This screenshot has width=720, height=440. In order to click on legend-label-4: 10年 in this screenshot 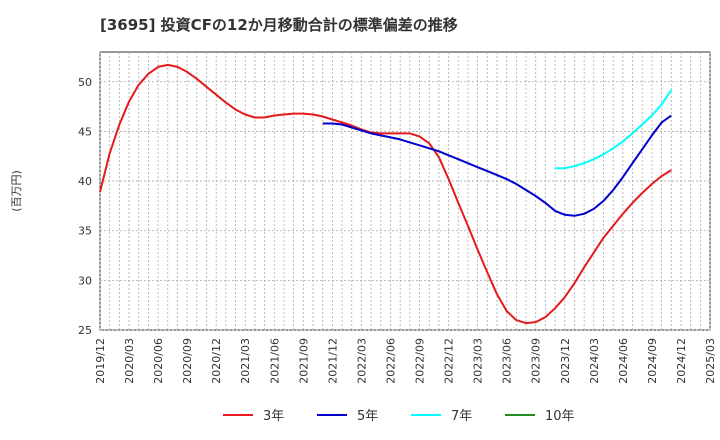, I will do `click(560, 416)`.